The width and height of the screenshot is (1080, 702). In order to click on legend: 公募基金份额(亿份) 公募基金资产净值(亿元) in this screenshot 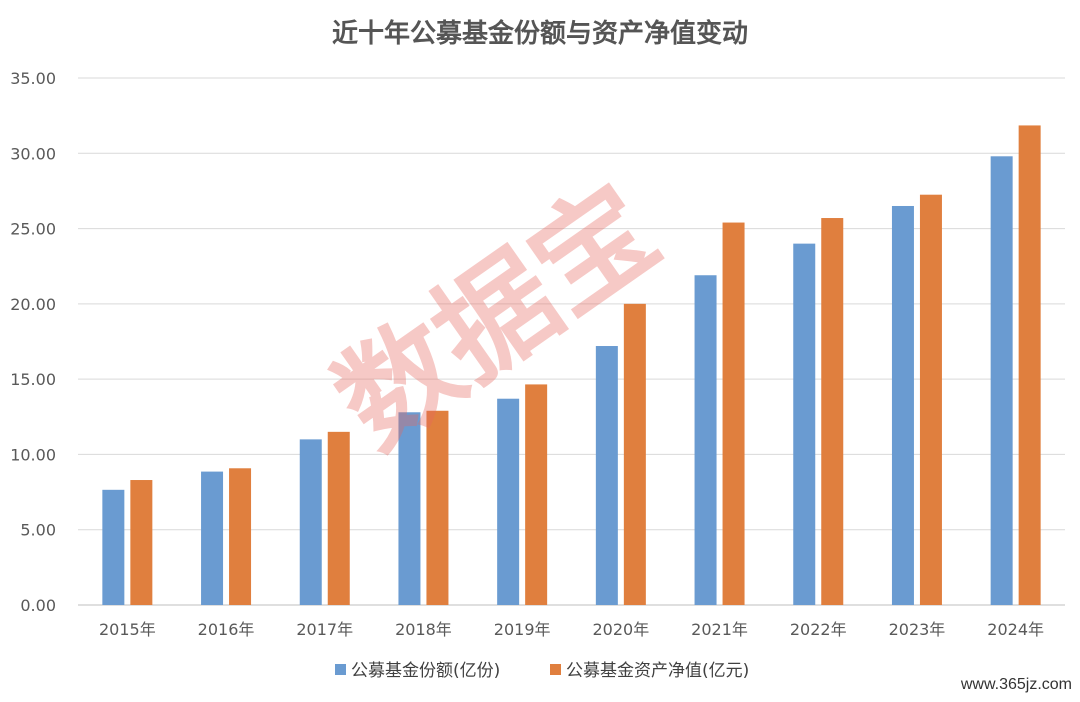, I will do `click(542, 671)`.